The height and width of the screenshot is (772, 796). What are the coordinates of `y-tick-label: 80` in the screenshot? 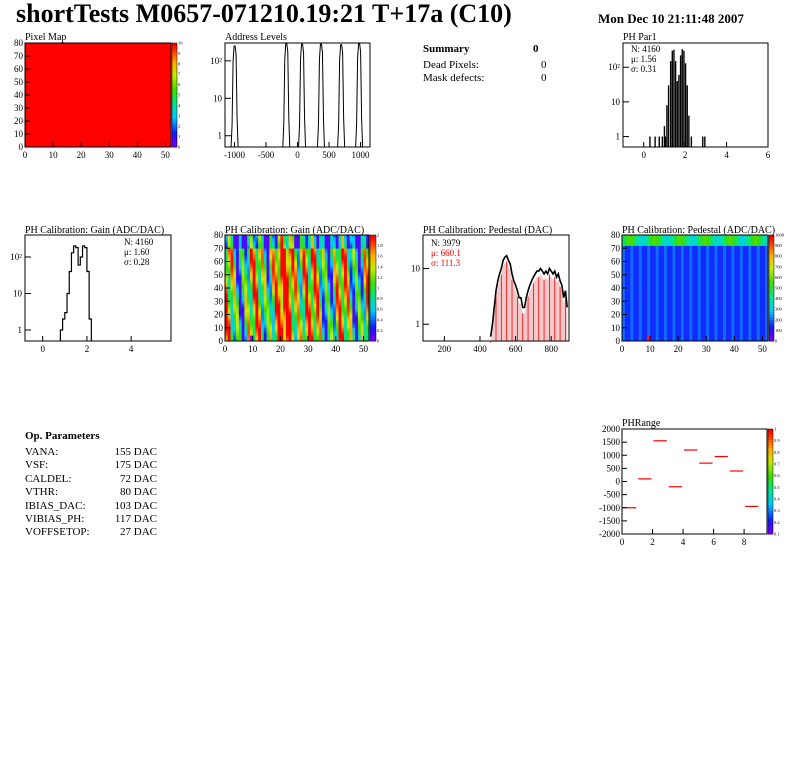 It's located at (219, 235).